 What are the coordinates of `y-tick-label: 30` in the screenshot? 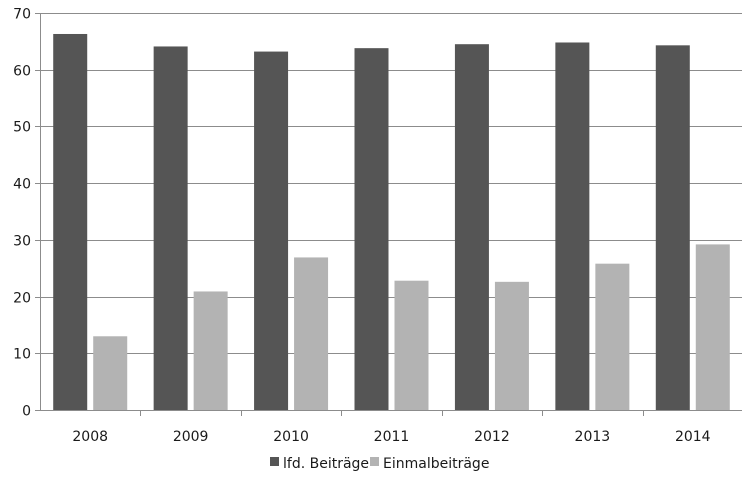 It's located at (22, 242).